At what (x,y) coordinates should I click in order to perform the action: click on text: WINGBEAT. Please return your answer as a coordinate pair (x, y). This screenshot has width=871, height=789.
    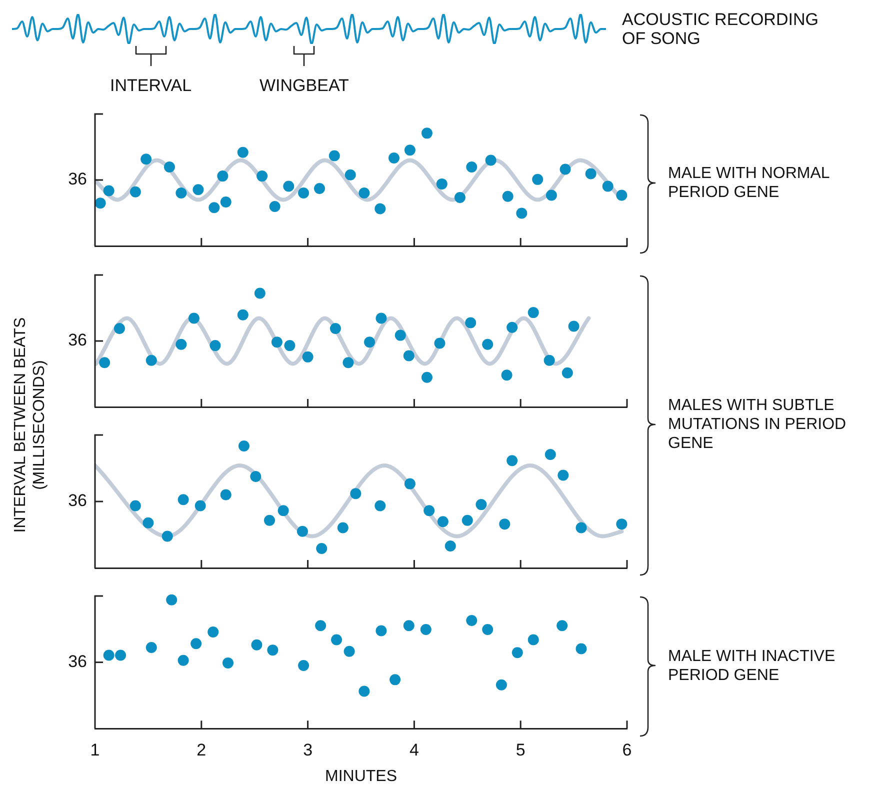
    Looking at the image, I should click on (304, 85).